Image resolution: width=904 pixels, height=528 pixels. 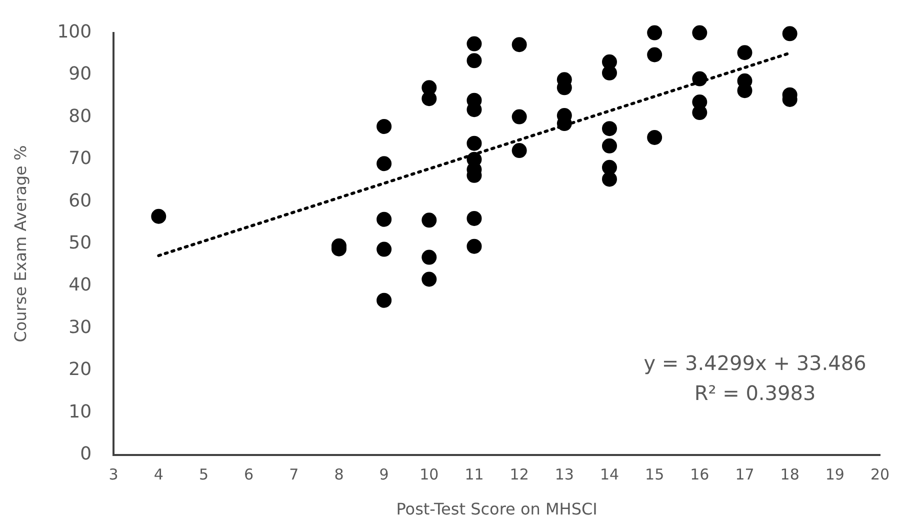 What do you see at coordinates (159, 475) in the screenshot?
I see `x-tick-label: 4` at bounding box center [159, 475].